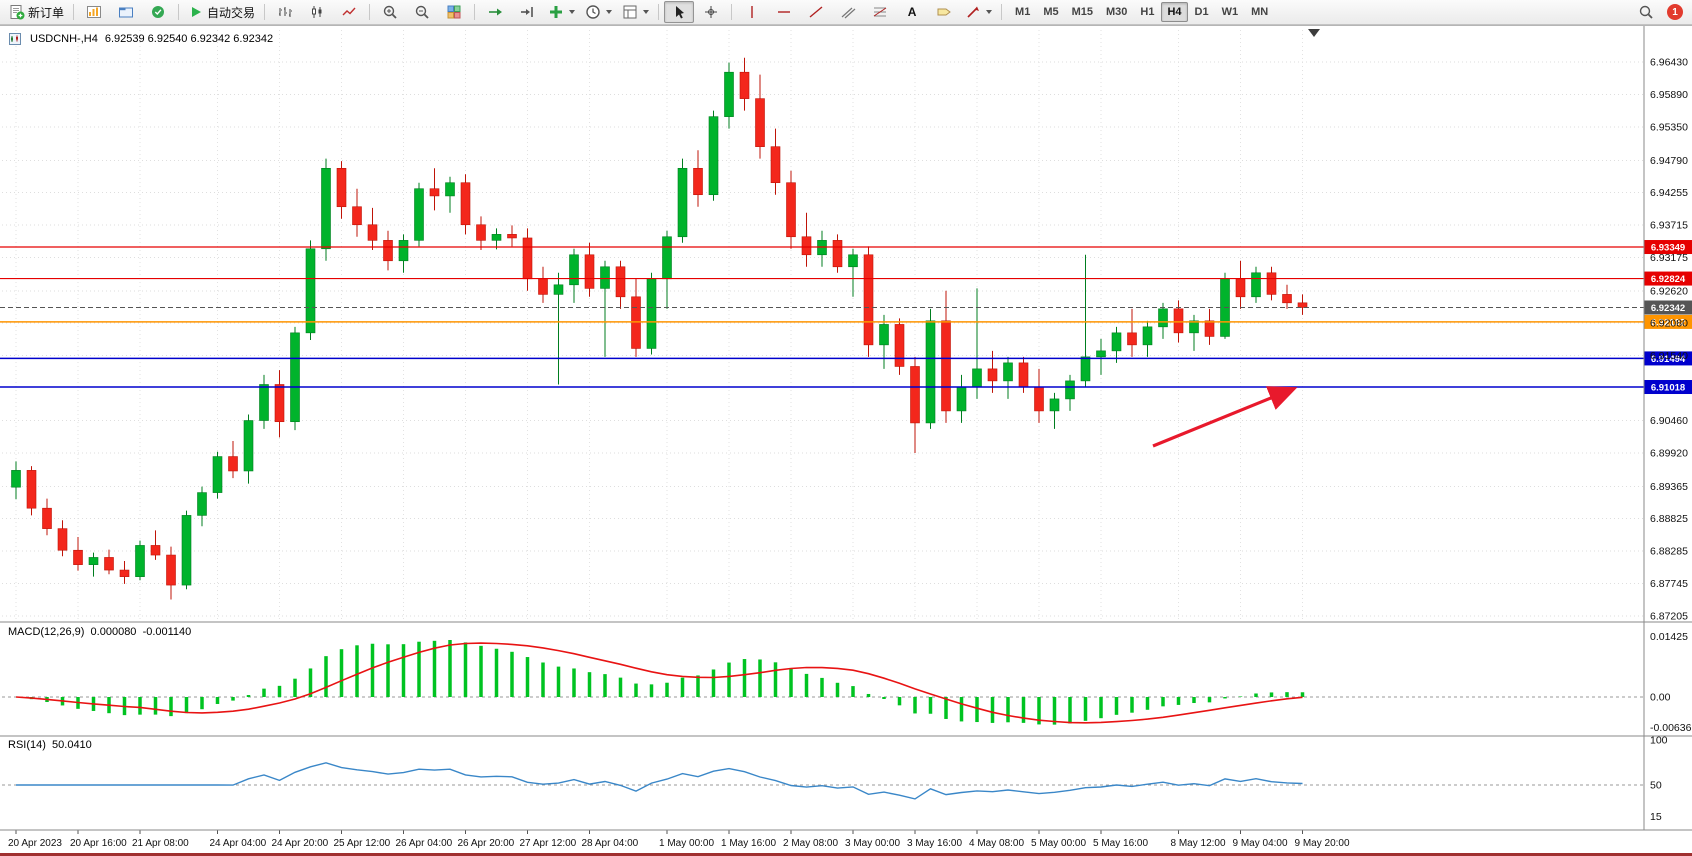  Describe the element at coordinates (189, 39) in the screenshot. I see `chart-ohlc-values: 6.92539 6.92540 6.92342 6.92342` at that location.